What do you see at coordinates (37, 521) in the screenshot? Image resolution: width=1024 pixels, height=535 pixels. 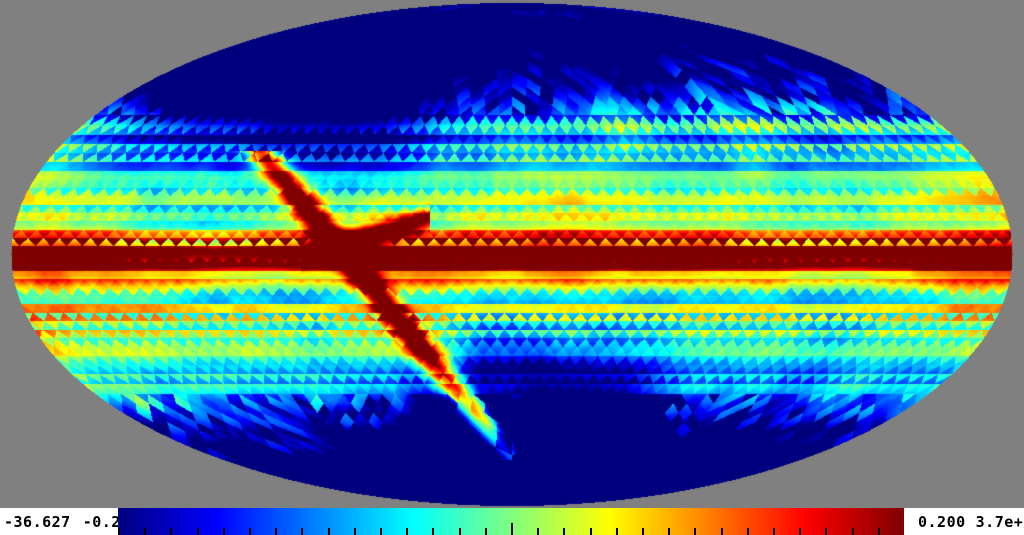 I see `colorbar-data-min-label: -36.627` at bounding box center [37, 521].